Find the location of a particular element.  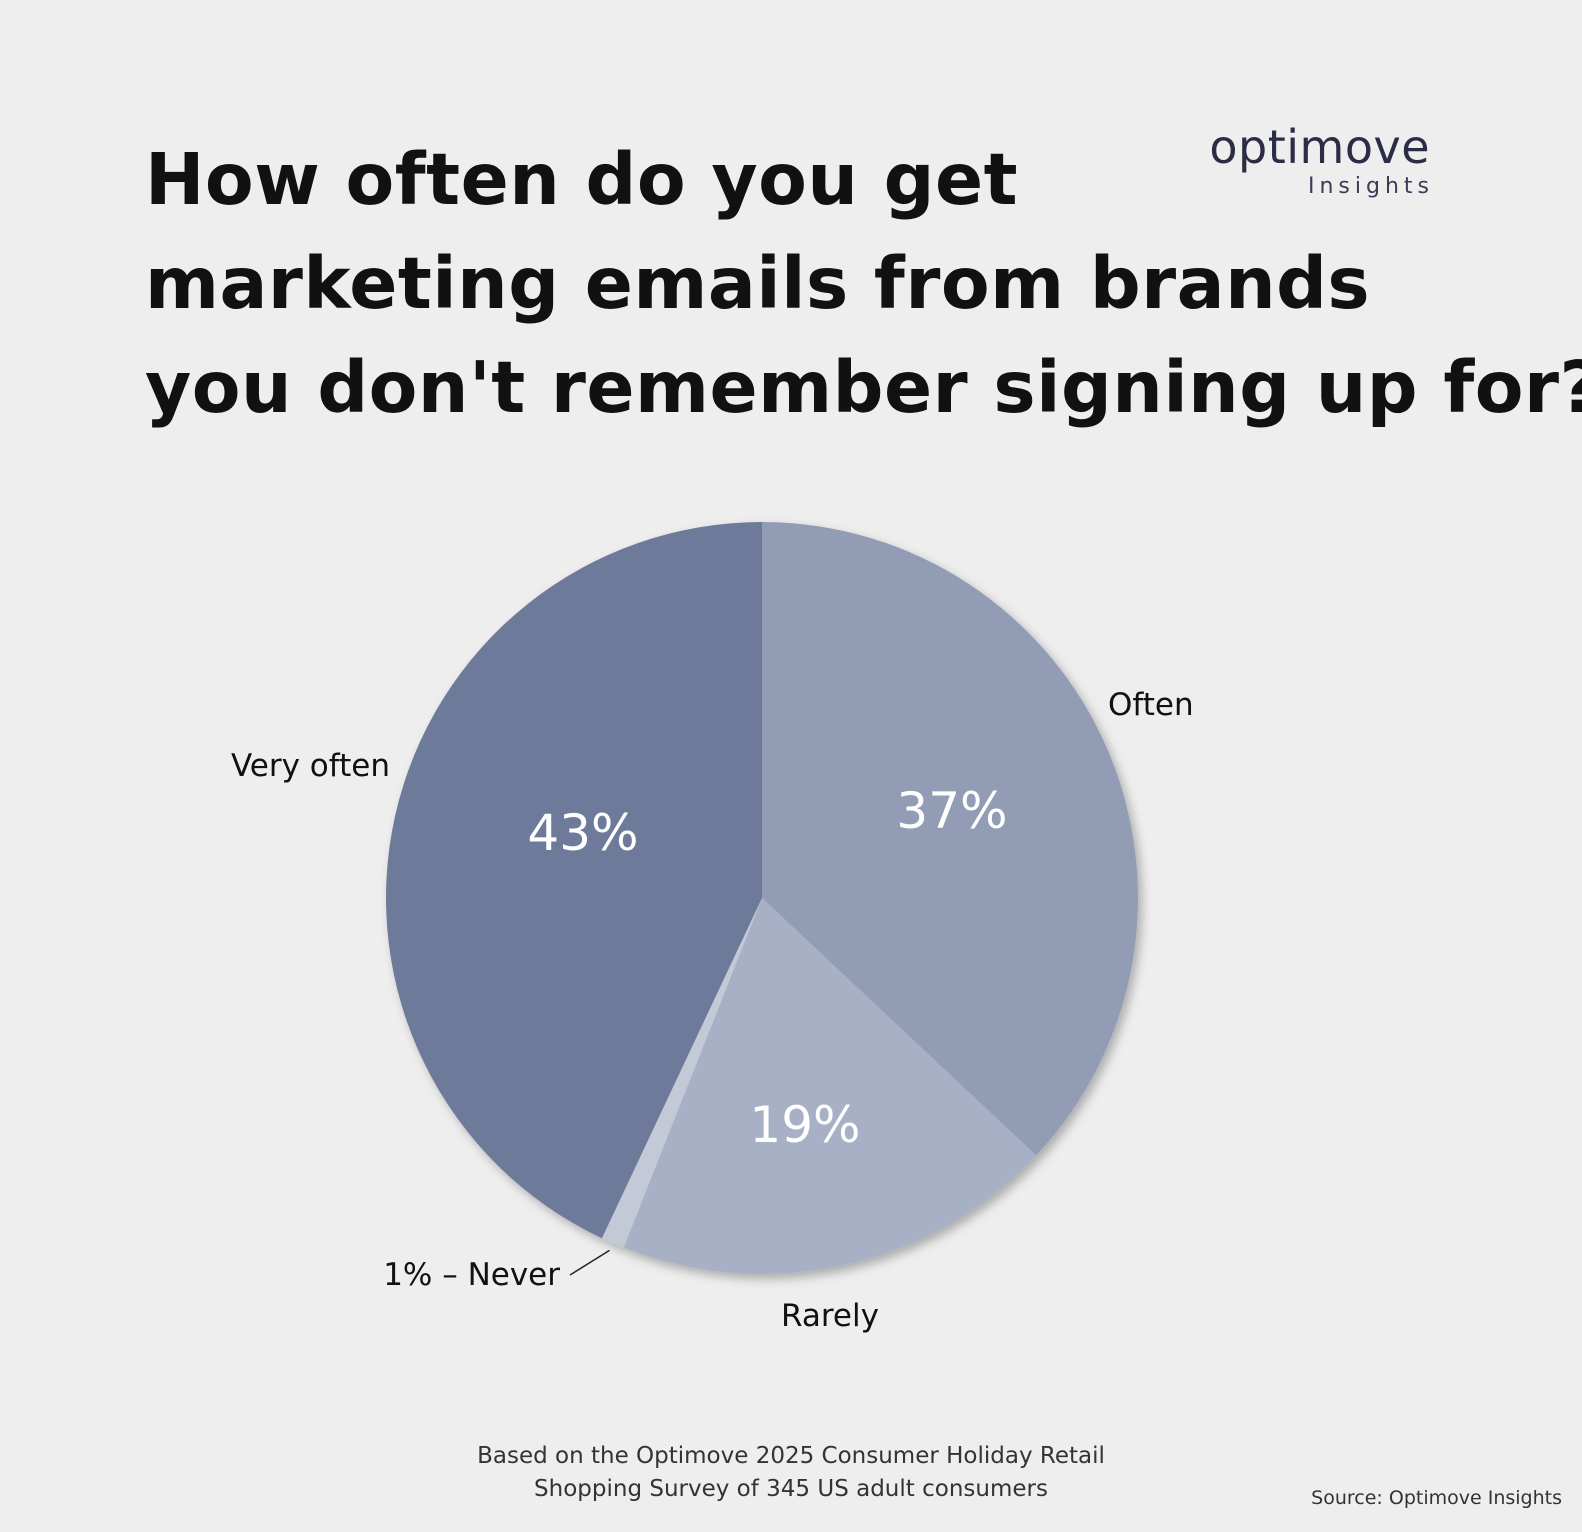

slice-value-label-very-often: 43% is located at coordinates (582, 833).